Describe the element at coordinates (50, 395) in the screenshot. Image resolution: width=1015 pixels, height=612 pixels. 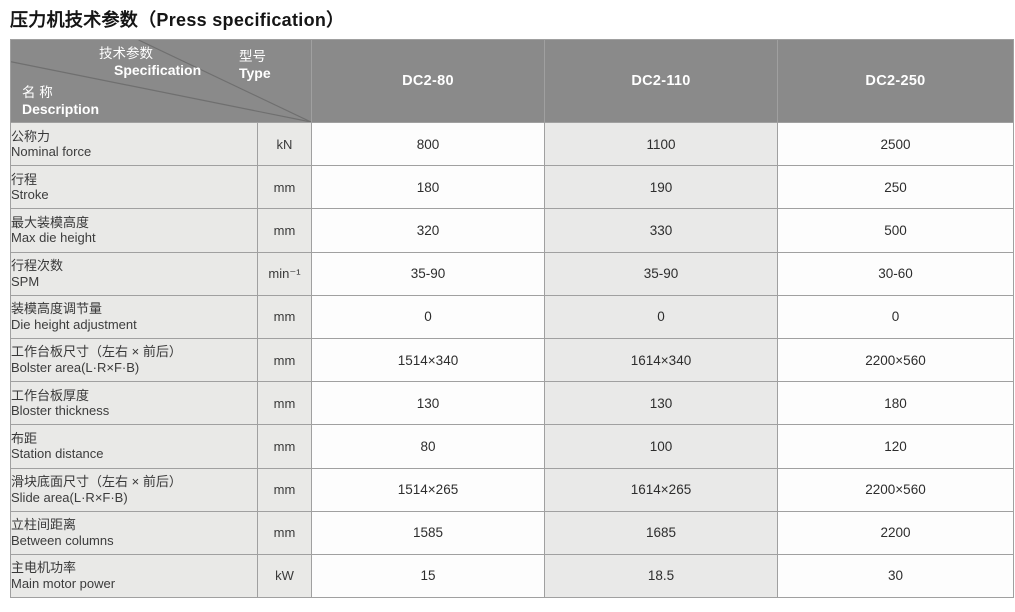
I see `row-label-cn: 工作台板厚度` at that location.